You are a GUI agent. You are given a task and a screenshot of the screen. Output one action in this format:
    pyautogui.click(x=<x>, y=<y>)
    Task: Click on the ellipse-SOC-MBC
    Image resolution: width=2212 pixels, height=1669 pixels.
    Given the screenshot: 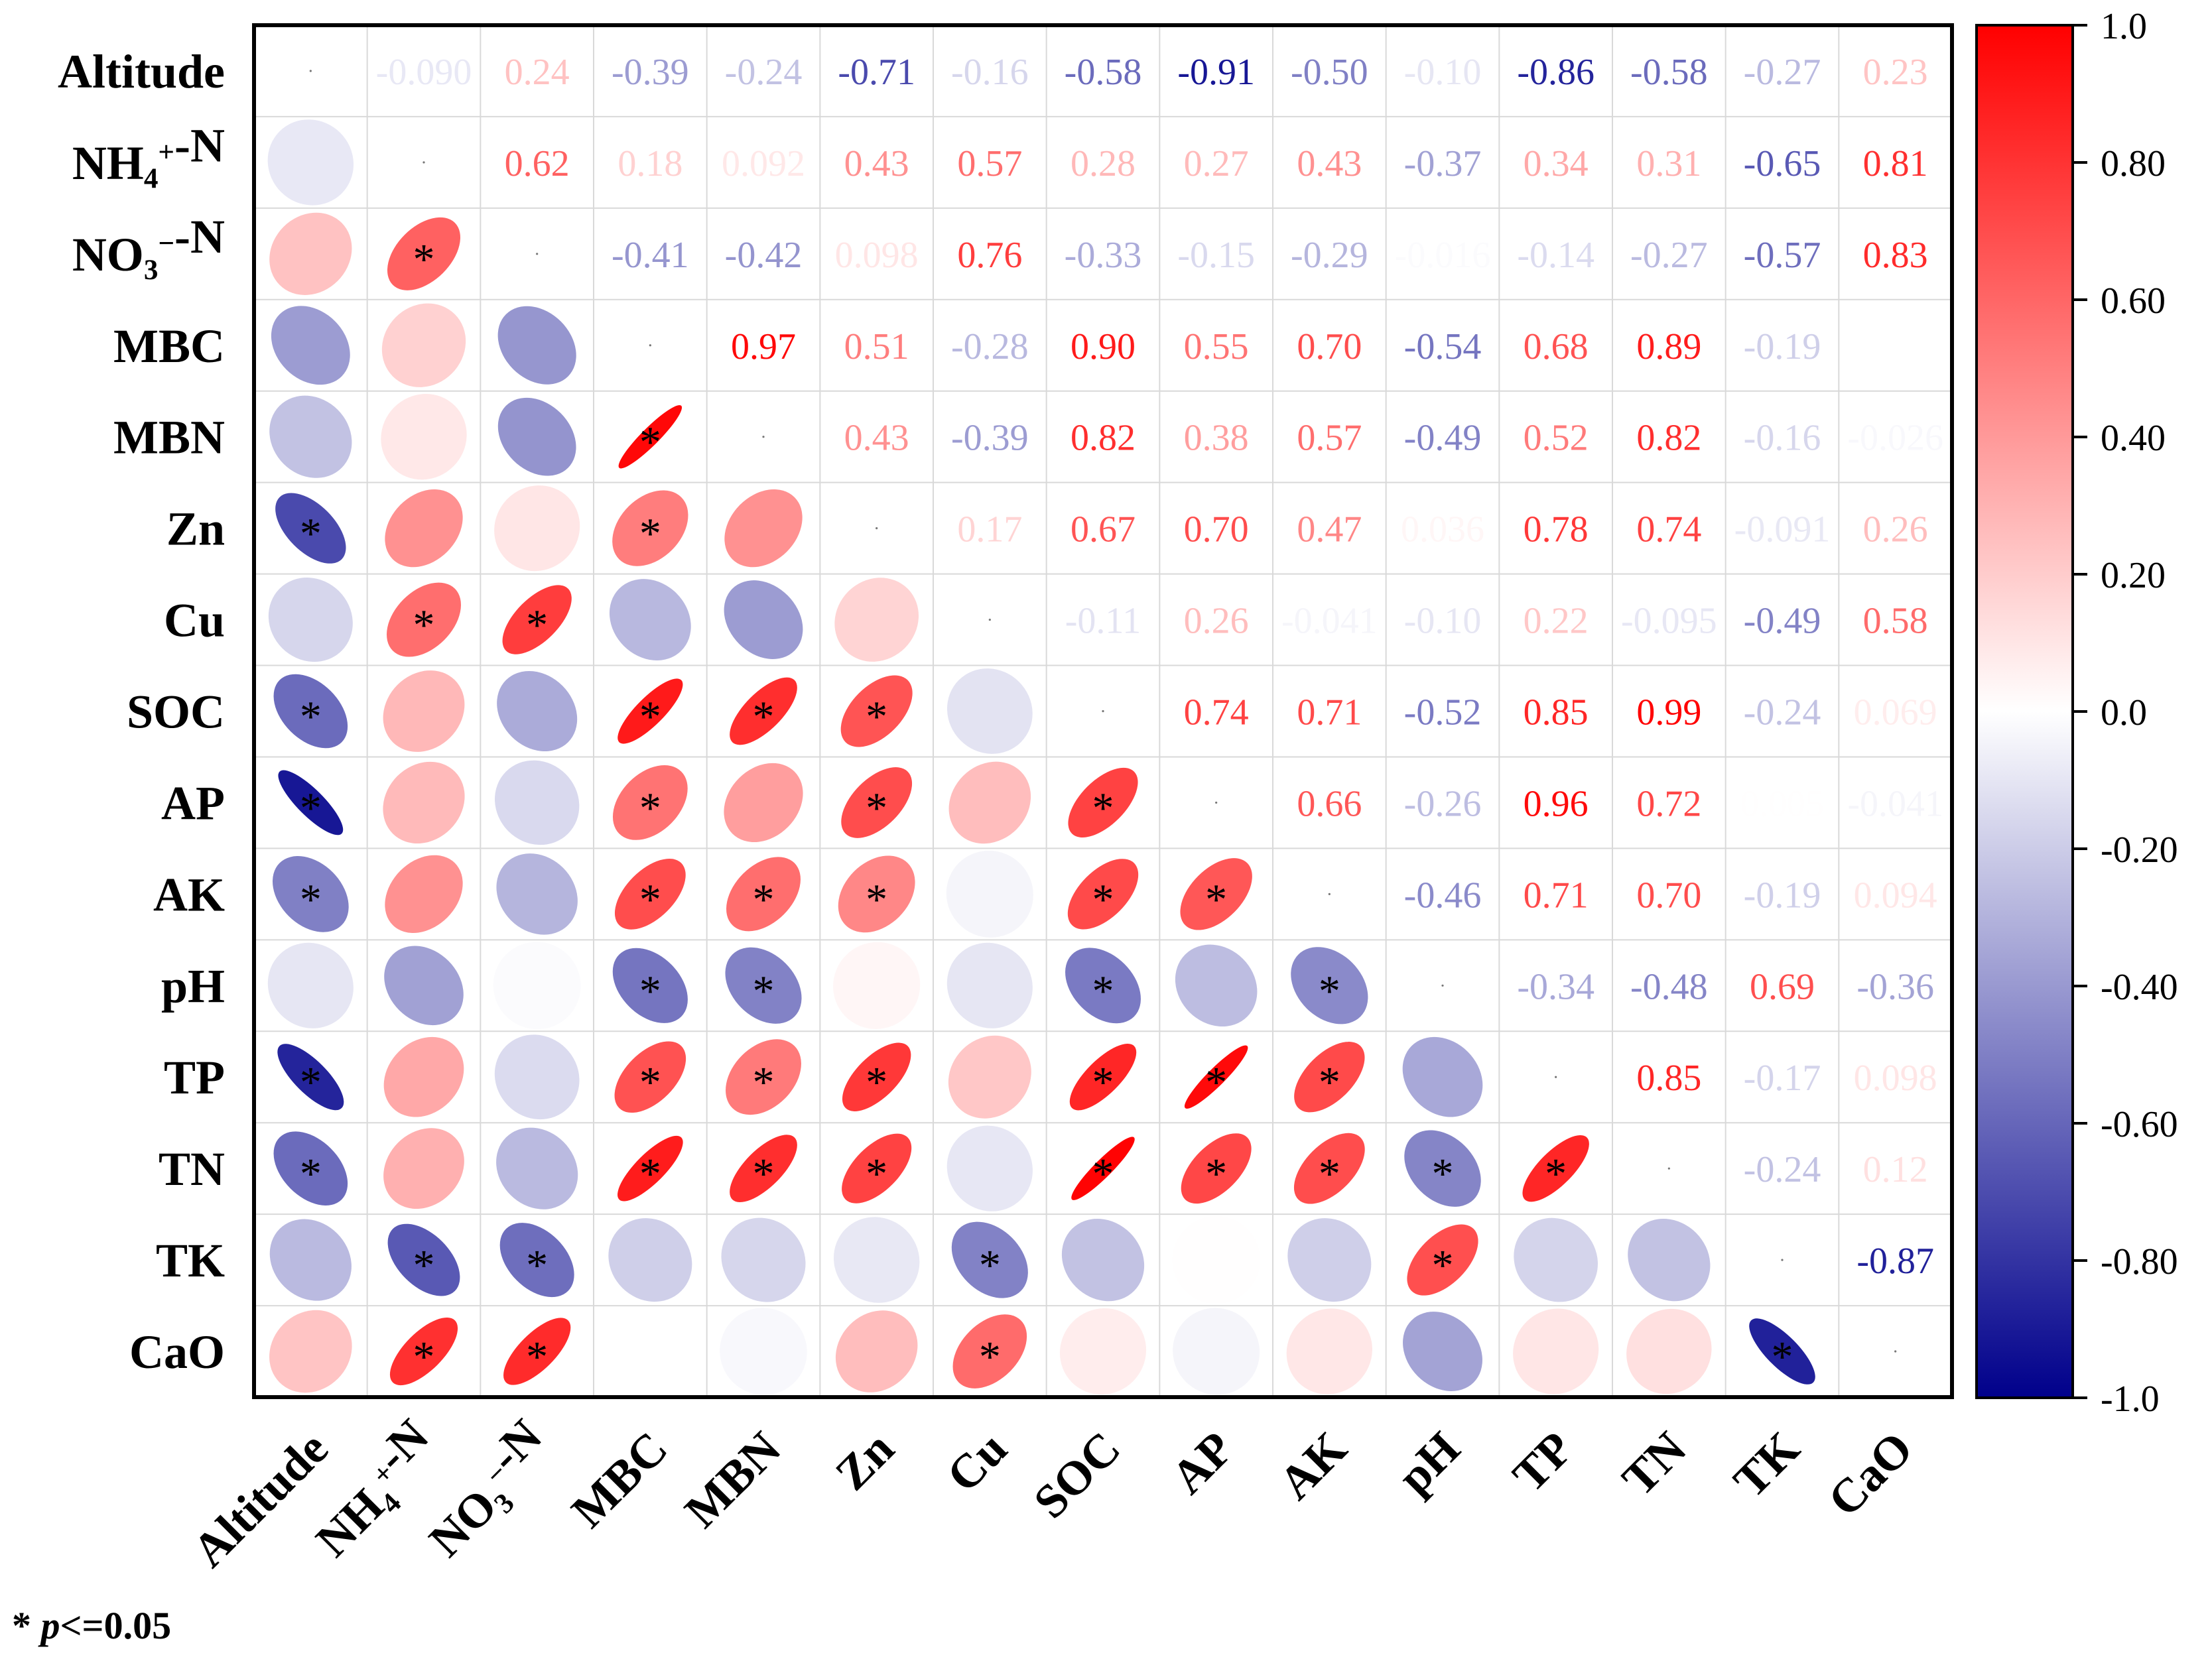 What is the action you would take?
    pyautogui.click(x=650, y=711)
    